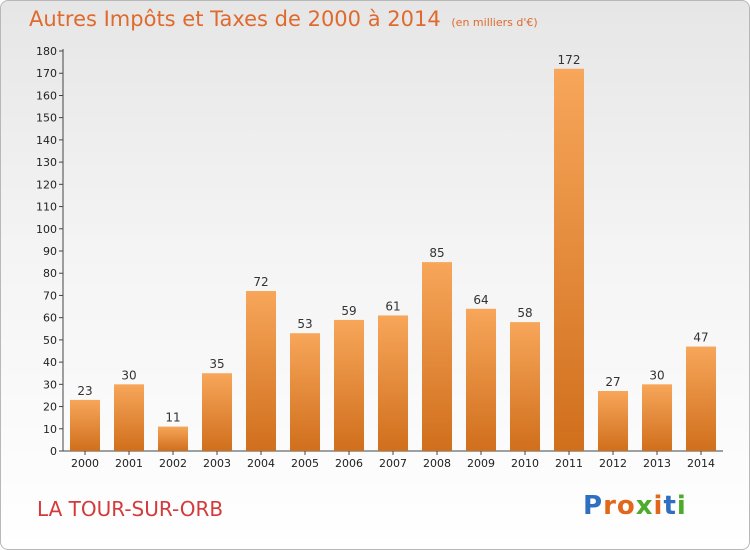 This screenshot has height=550, width=750. I want to click on y-tick-label: 170, so click(46, 73).